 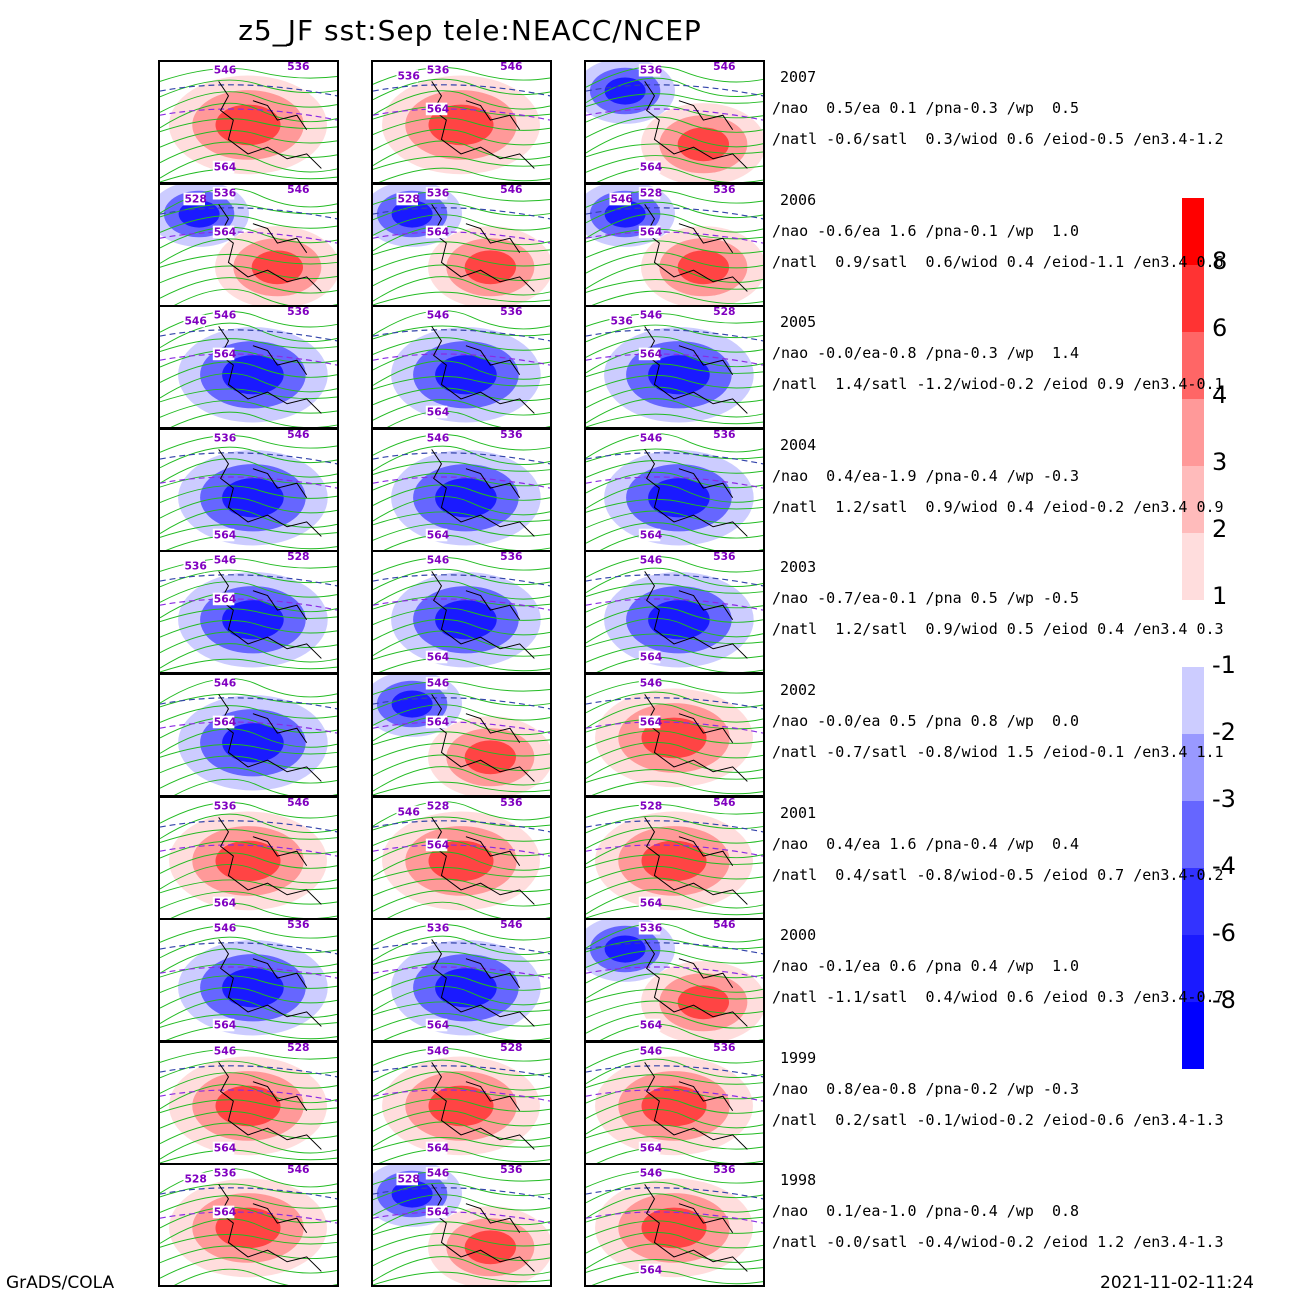 What do you see at coordinates (461, 489) in the screenshot?
I see `map-panel-2004-2: 546 536 564` at bounding box center [461, 489].